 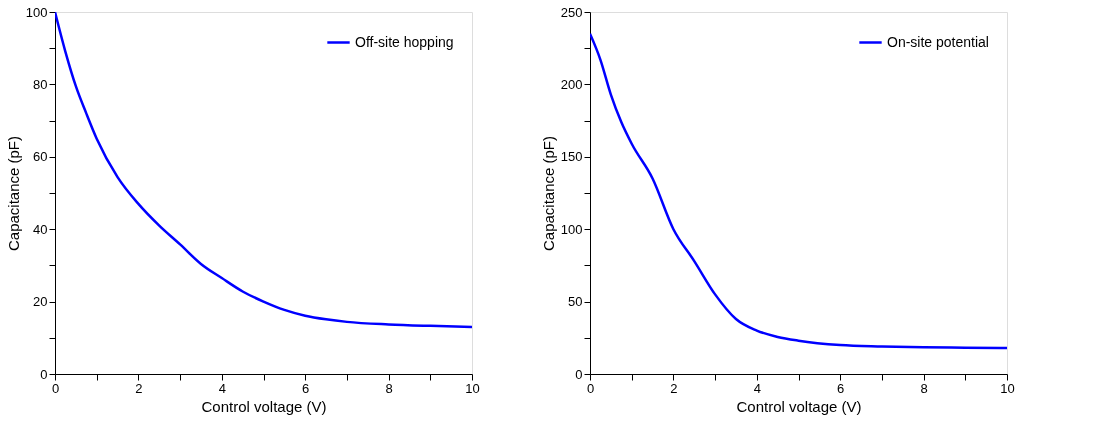 What do you see at coordinates (571, 12) in the screenshot?
I see `y-tick-label: 250` at bounding box center [571, 12].